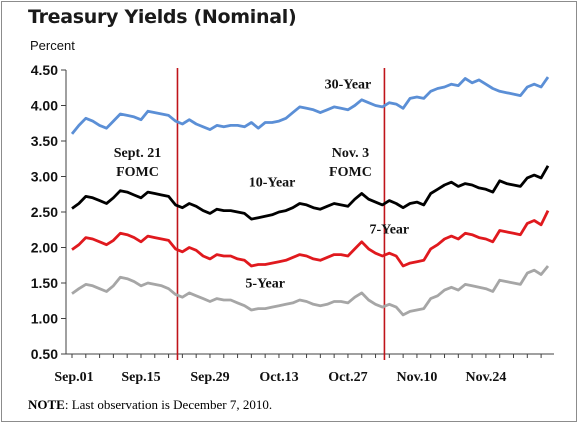 The height and width of the screenshot is (425, 580). What do you see at coordinates (44, 283) in the screenshot?
I see `y-tick-label: 1.50` at bounding box center [44, 283].